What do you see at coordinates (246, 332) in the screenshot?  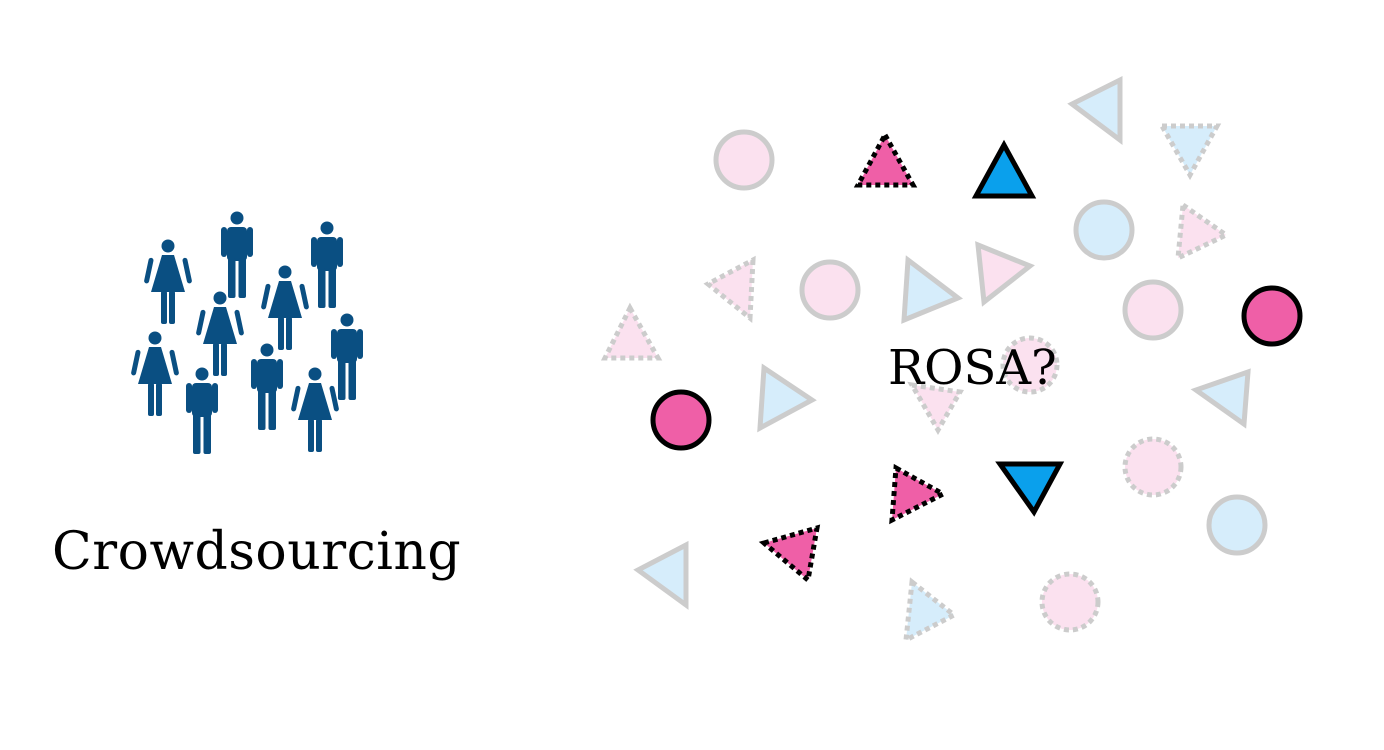 I see `people-crowd-icon` at bounding box center [246, 332].